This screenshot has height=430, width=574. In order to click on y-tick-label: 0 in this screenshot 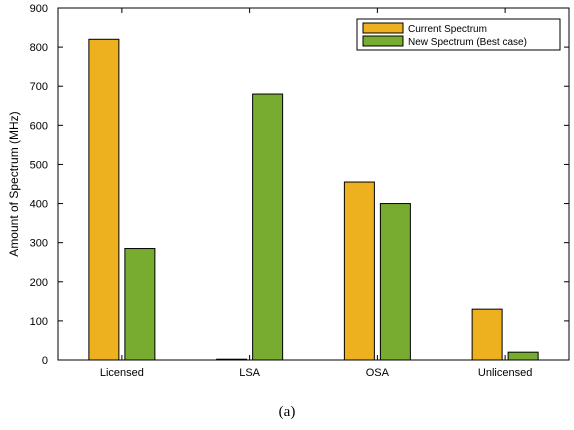, I will do `click(45, 361)`.